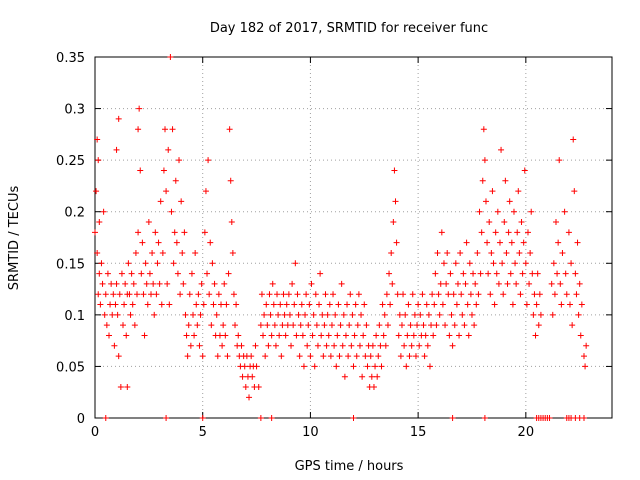 This screenshot has height=480, width=640. Describe the element at coordinates (418, 432) in the screenshot. I see `x-tick-label: 15` at that location.